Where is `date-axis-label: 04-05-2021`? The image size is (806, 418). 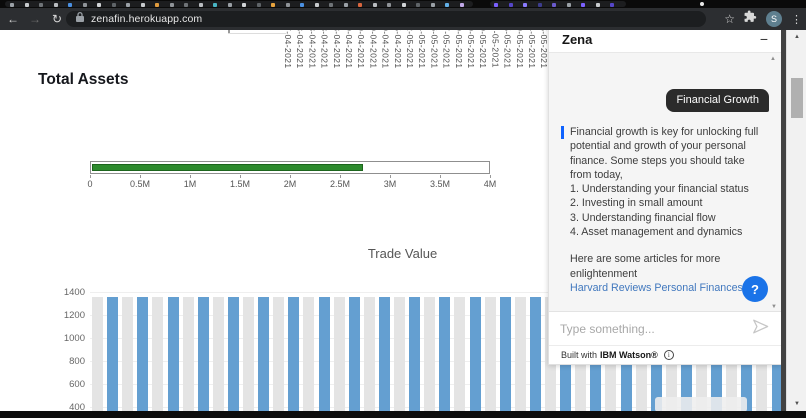
date-axis-label: 04-05-2021 is located at coordinates (422, 49).